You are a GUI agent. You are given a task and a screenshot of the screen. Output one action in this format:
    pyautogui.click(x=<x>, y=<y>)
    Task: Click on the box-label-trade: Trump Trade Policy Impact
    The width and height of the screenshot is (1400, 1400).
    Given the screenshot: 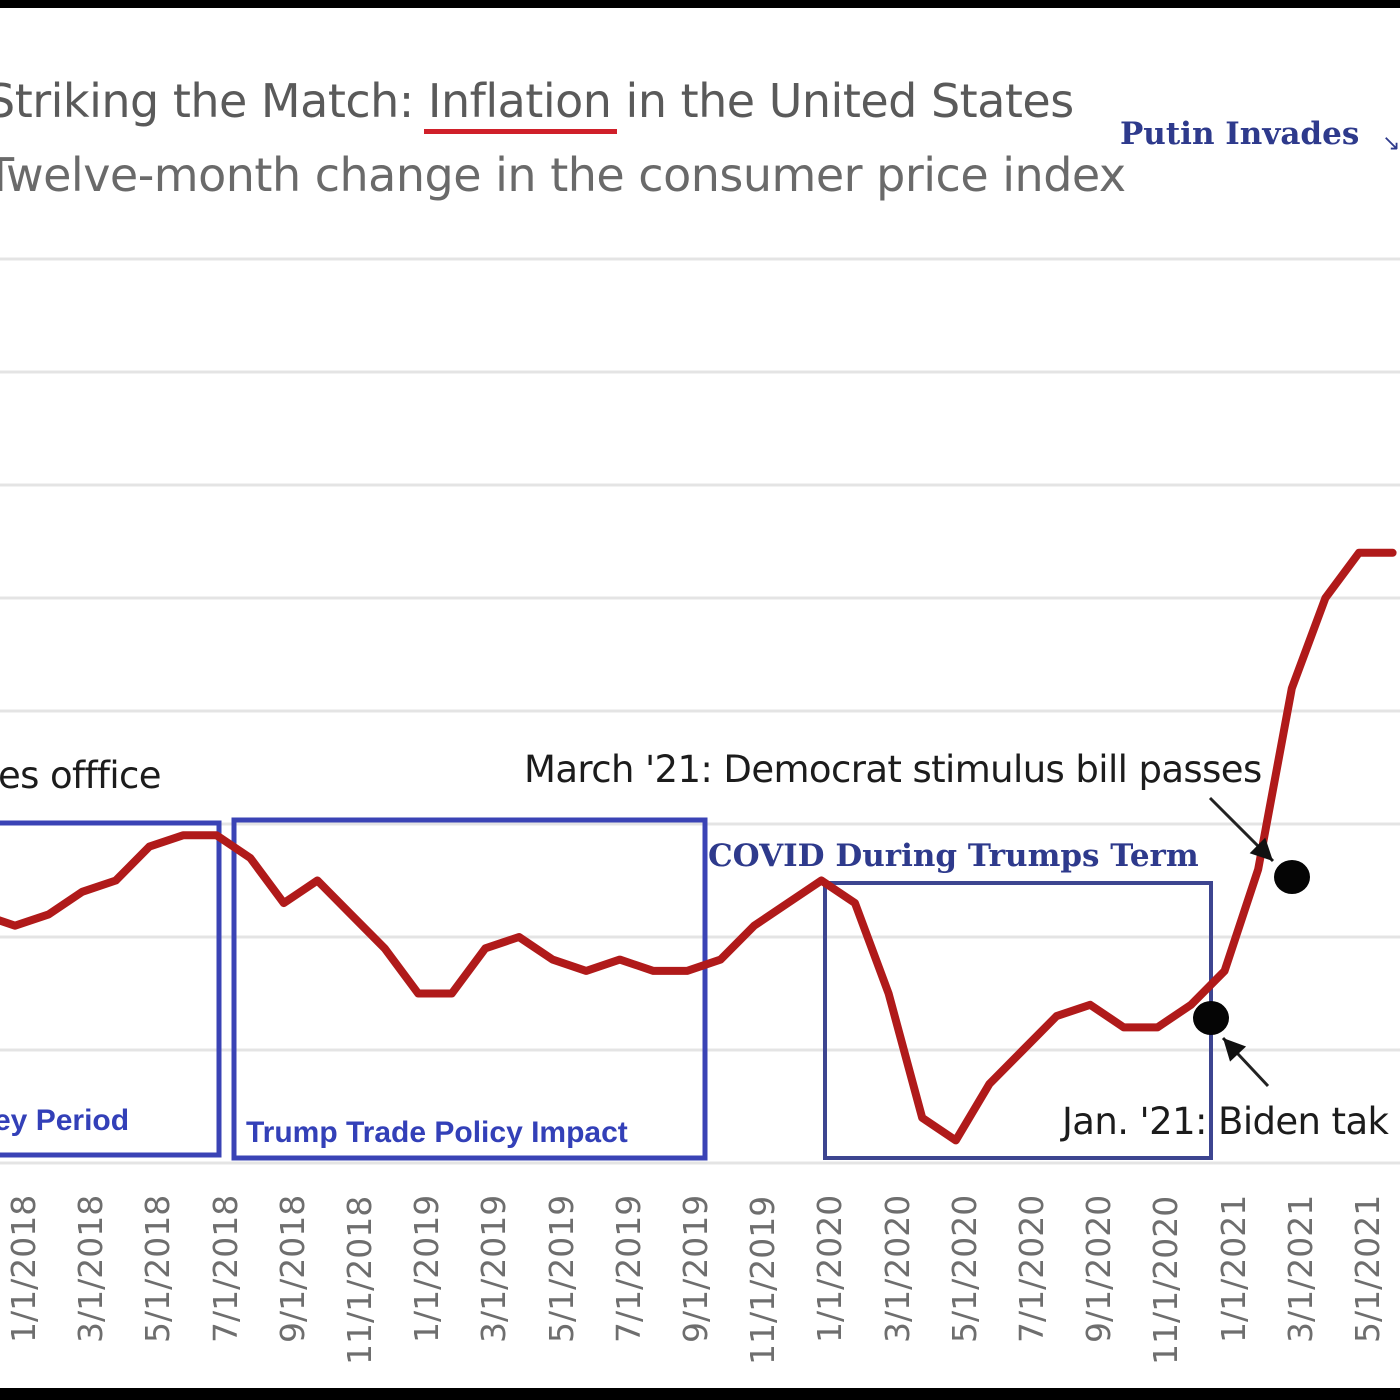 What is the action you would take?
    pyautogui.click(x=437, y=1132)
    